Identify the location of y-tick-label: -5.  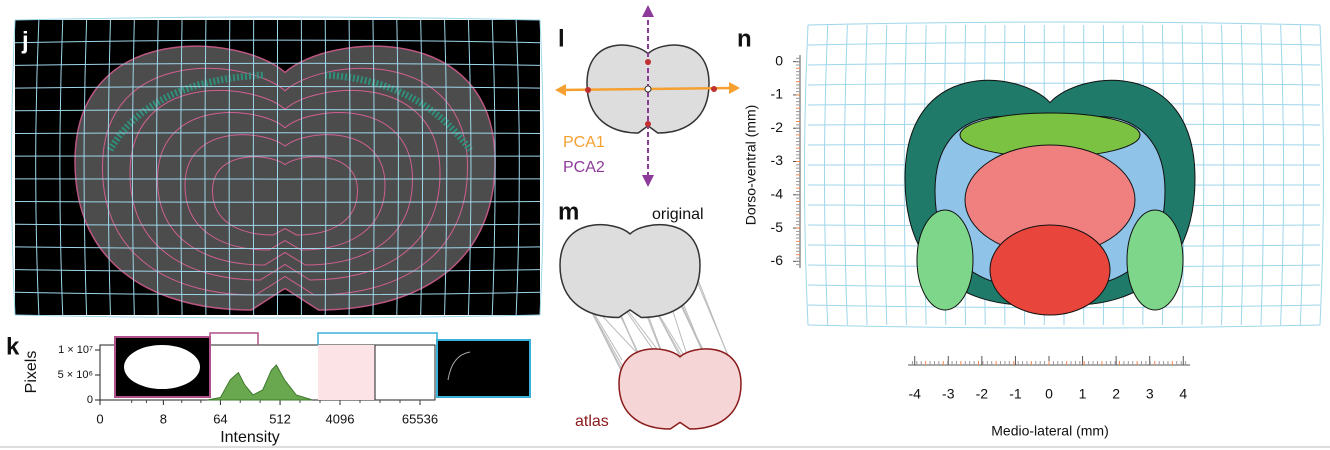
(777, 227).